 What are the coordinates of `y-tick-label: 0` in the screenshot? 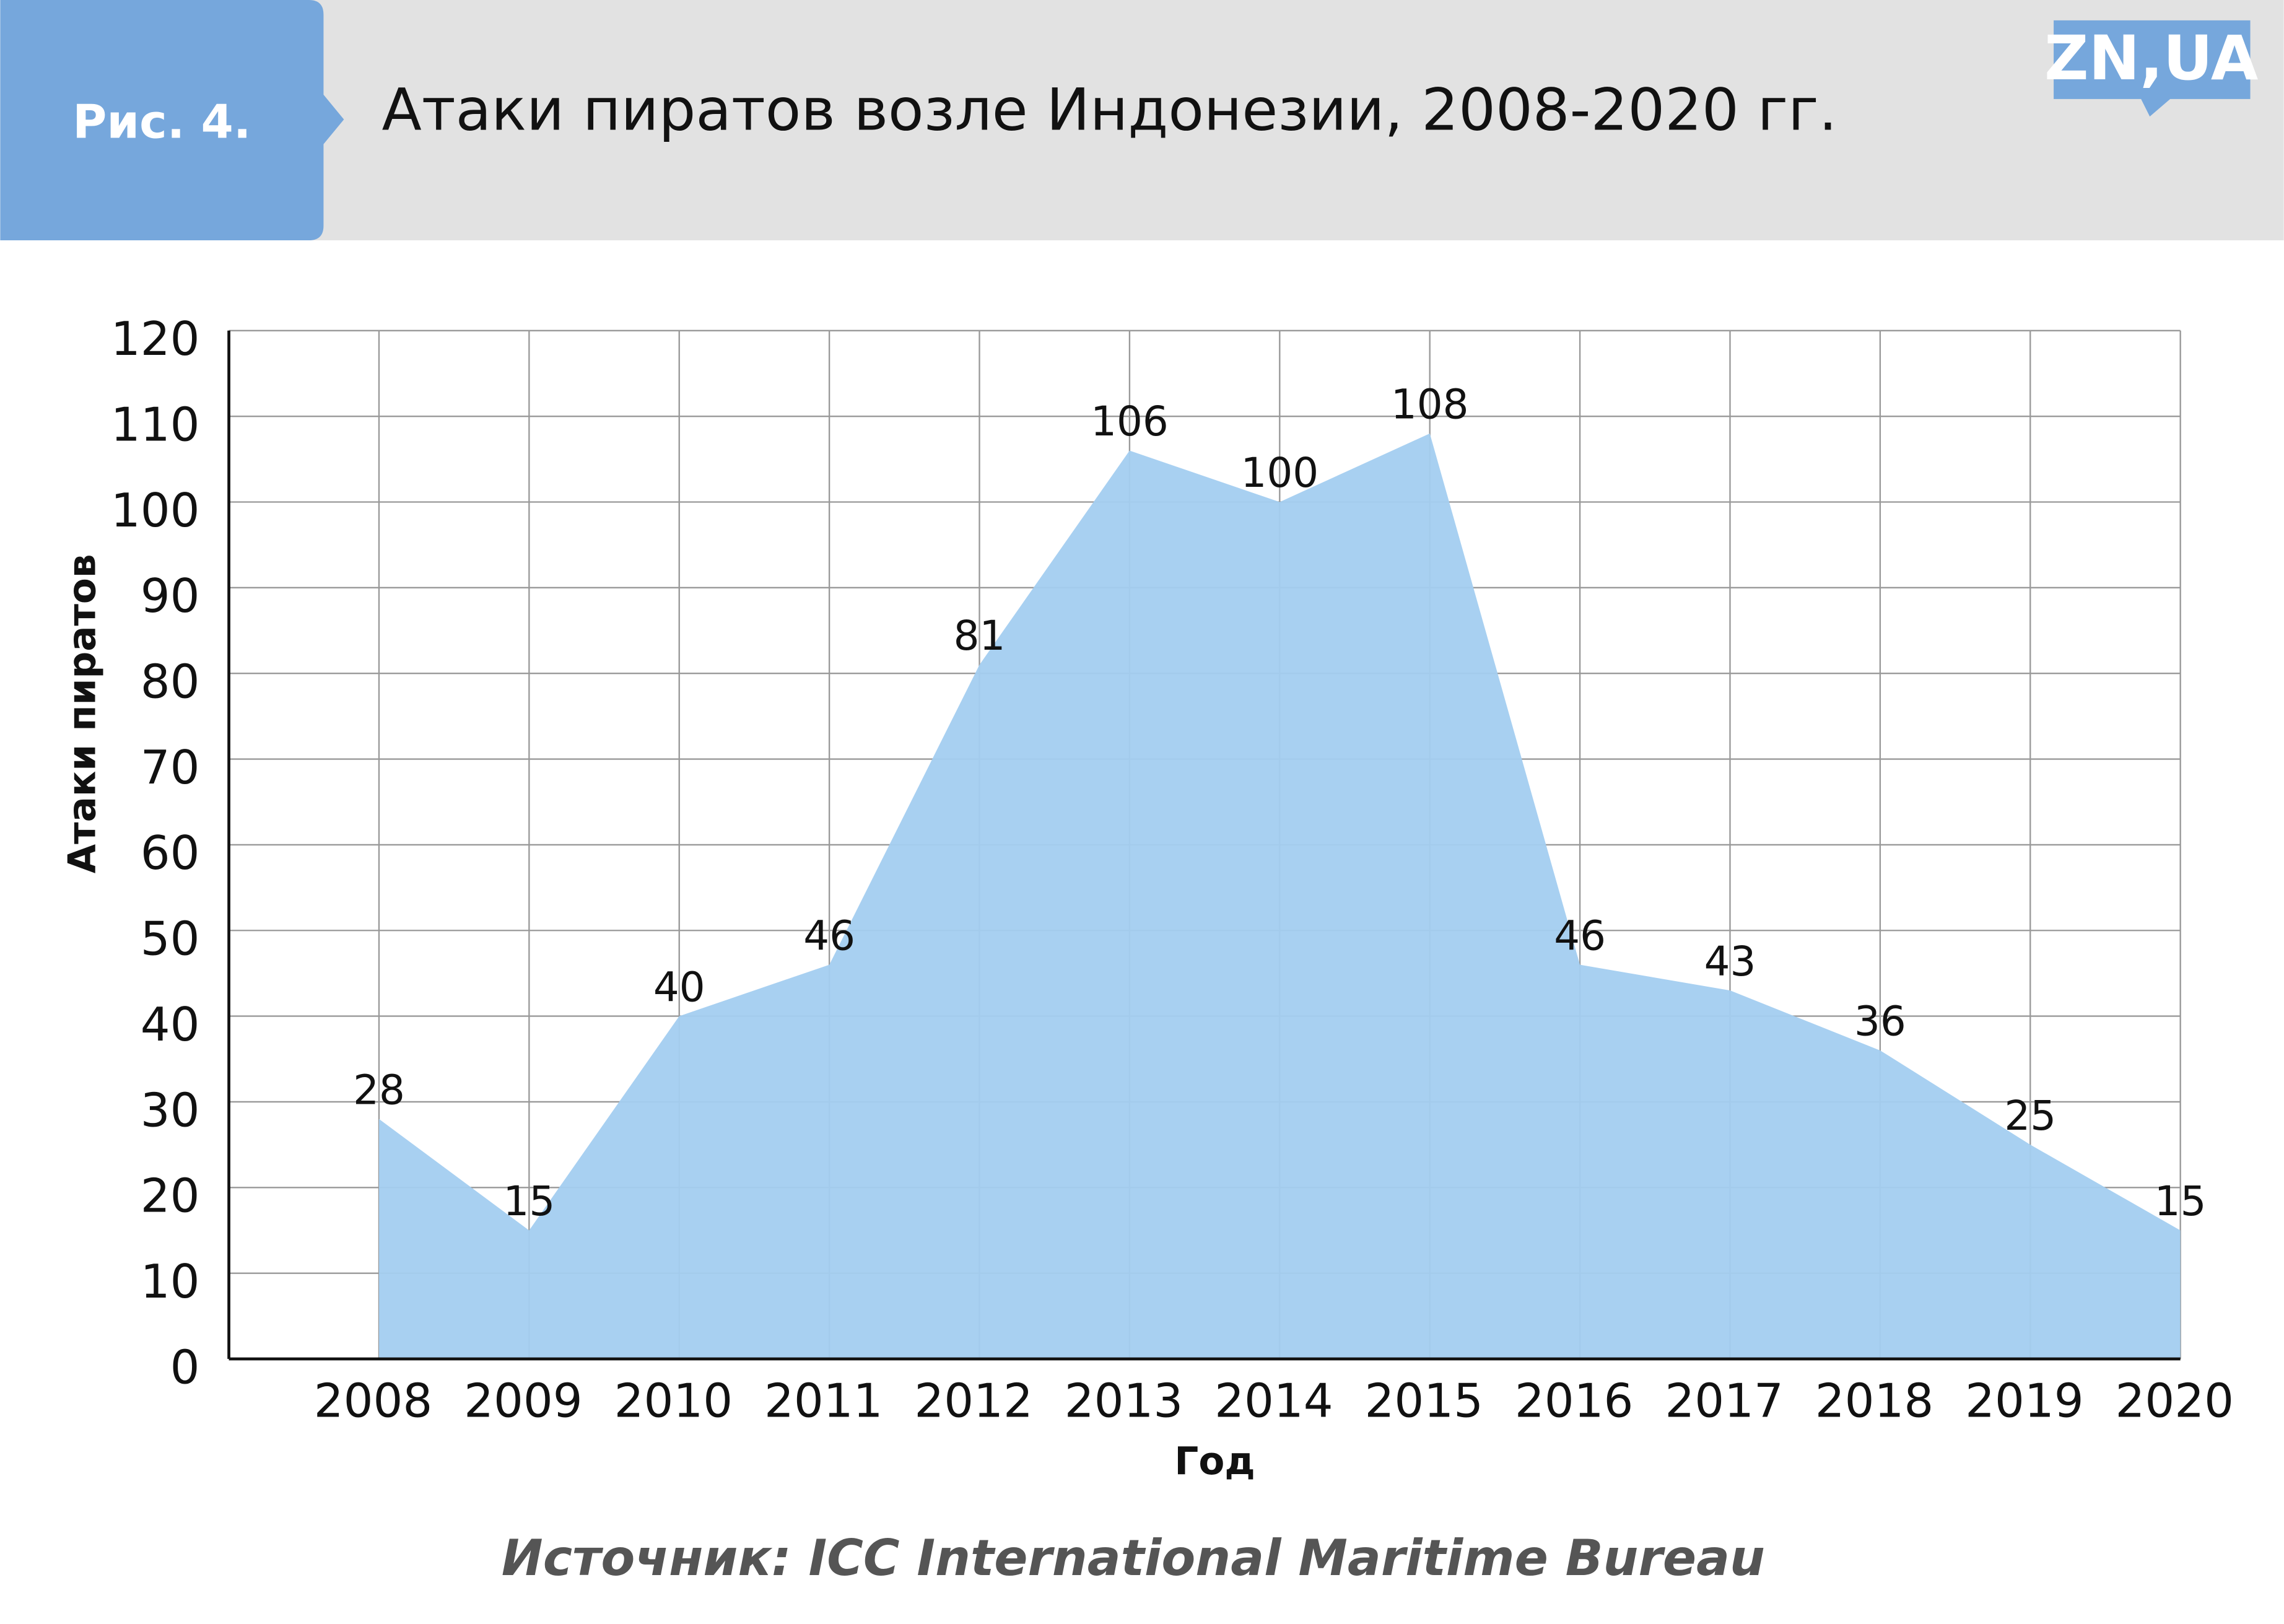 It's located at (185, 1367).